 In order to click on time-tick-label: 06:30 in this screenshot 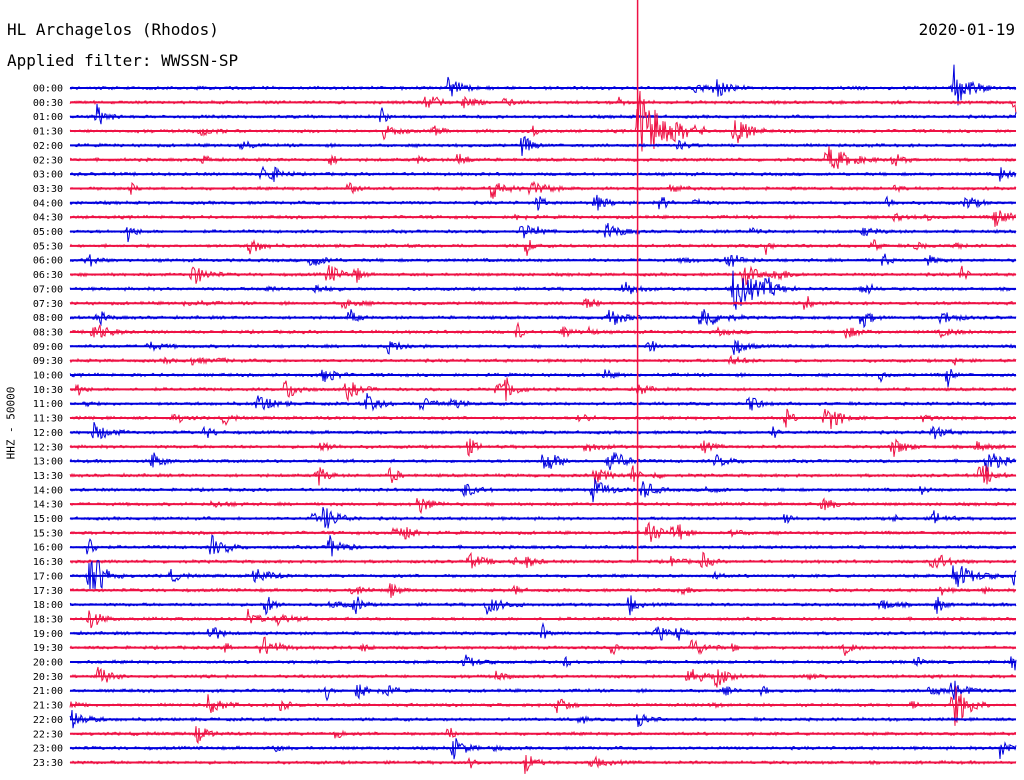, I will do `click(48, 275)`.